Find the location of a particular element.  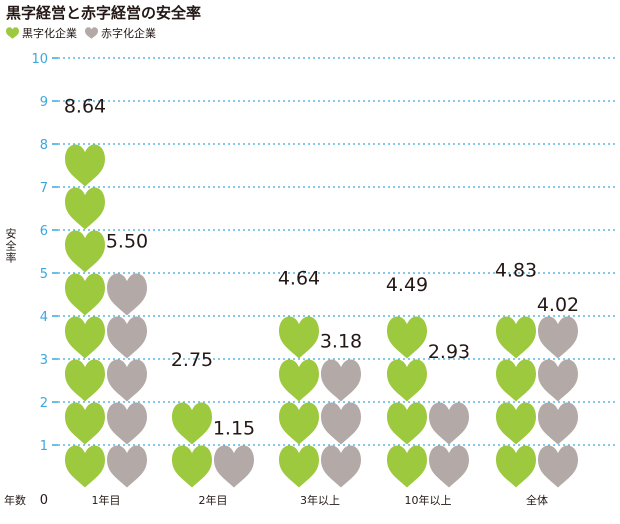

y-tick-label: 2 is located at coordinates (44, 403).